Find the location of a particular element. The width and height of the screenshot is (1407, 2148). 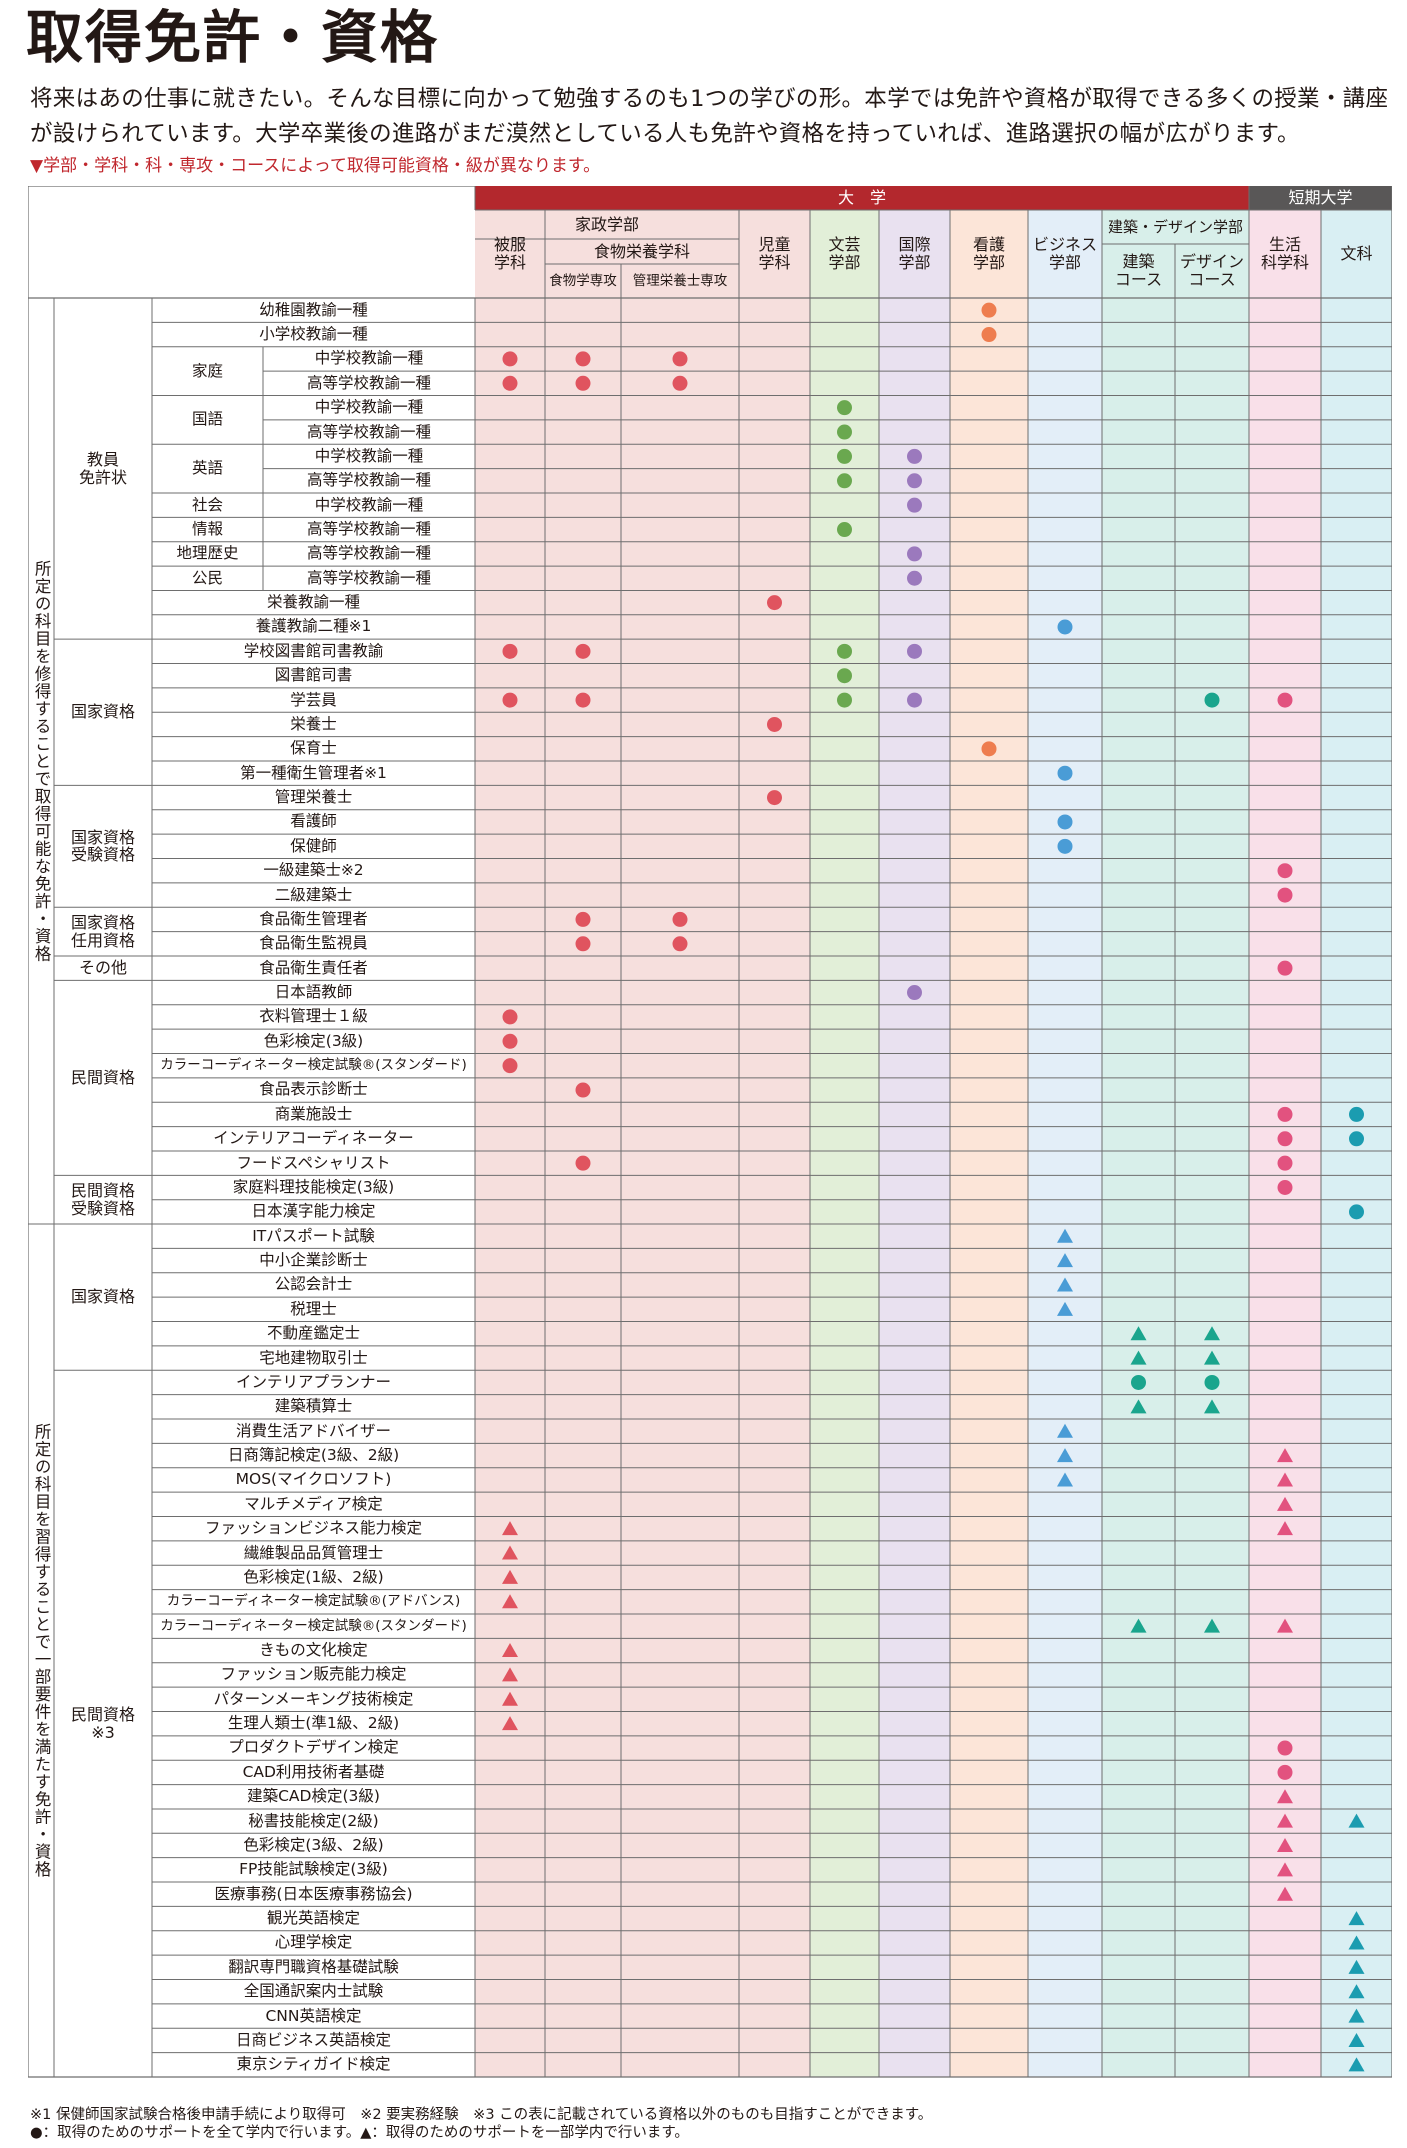

subgroup-sonota-text: その他 is located at coordinates (102, 968).